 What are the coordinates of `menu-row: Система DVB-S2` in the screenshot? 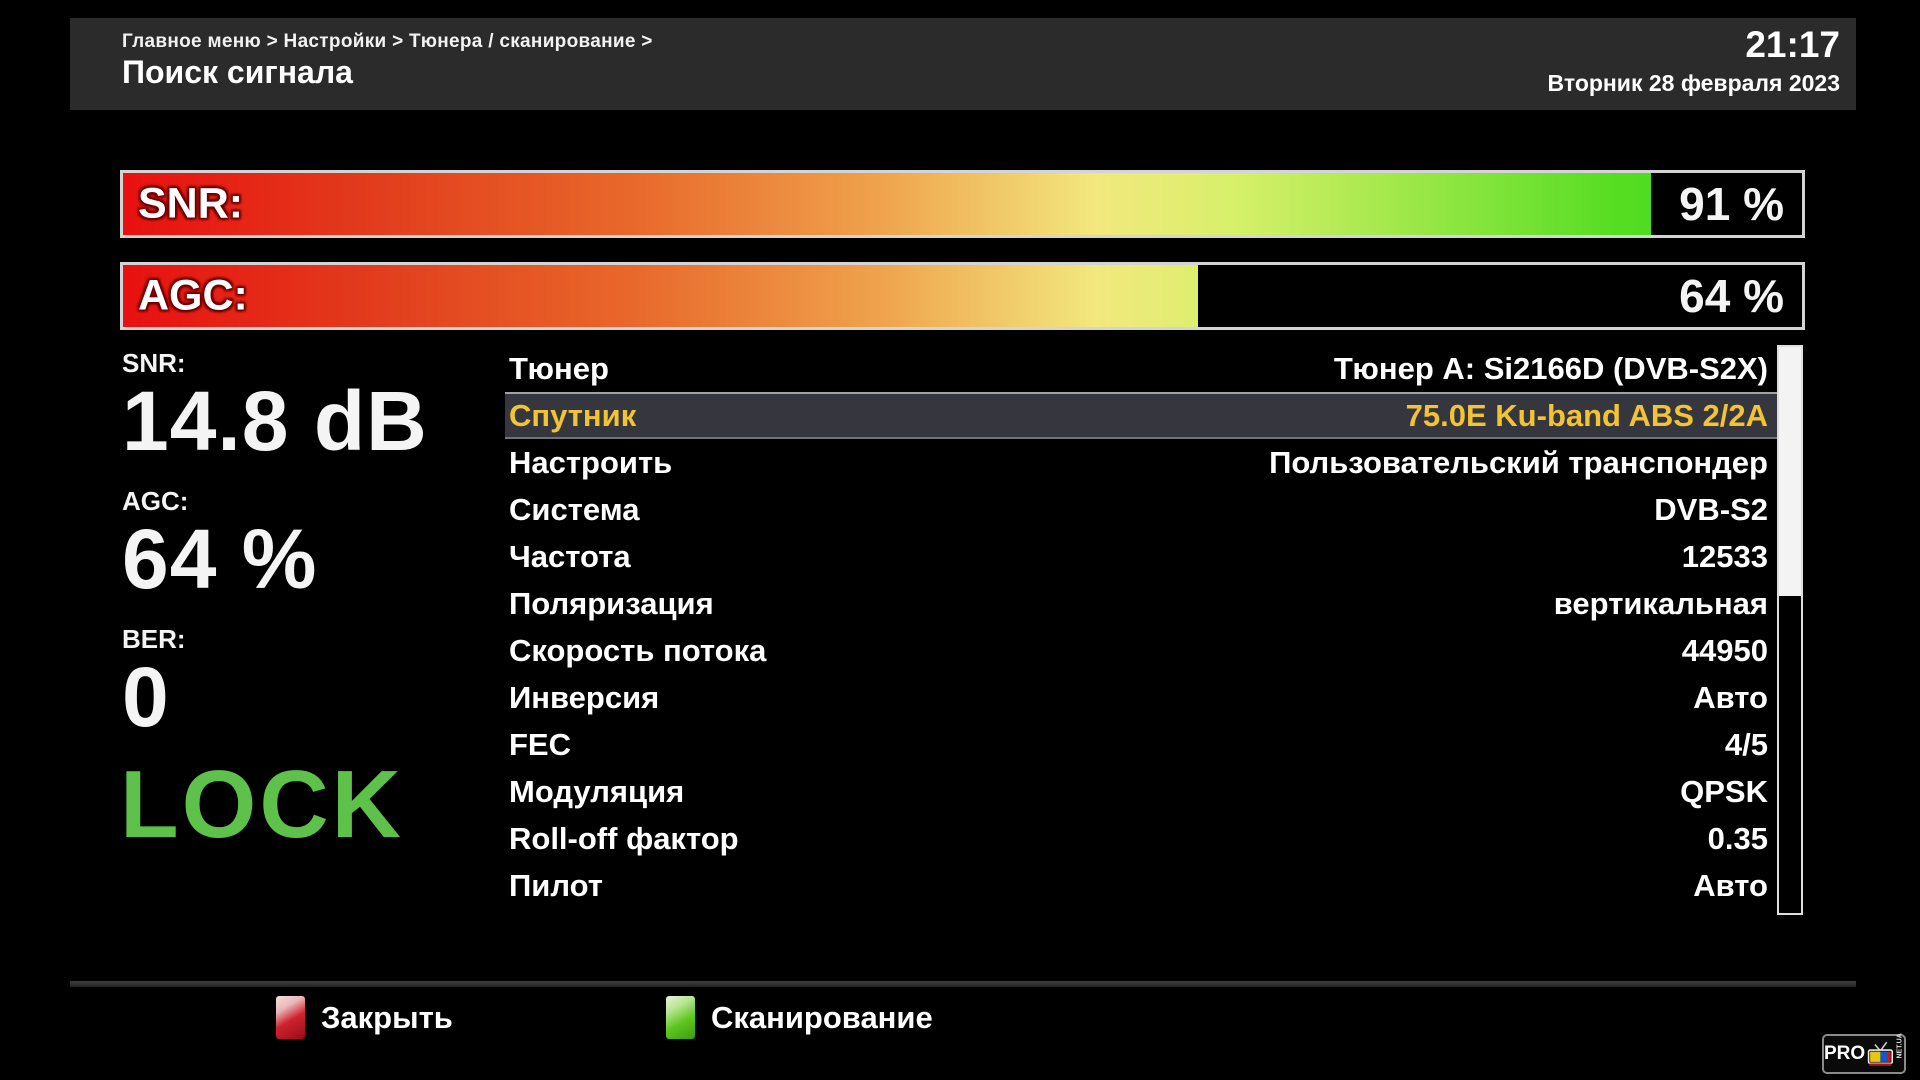 It's located at (1141, 509).